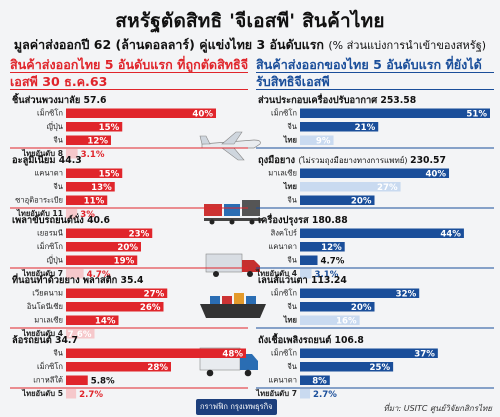  What do you see at coordinates (303, 219) in the screenshot?
I see `panel-title: เครื่องปรุงรส 180.88` at bounding box center [303, 219].